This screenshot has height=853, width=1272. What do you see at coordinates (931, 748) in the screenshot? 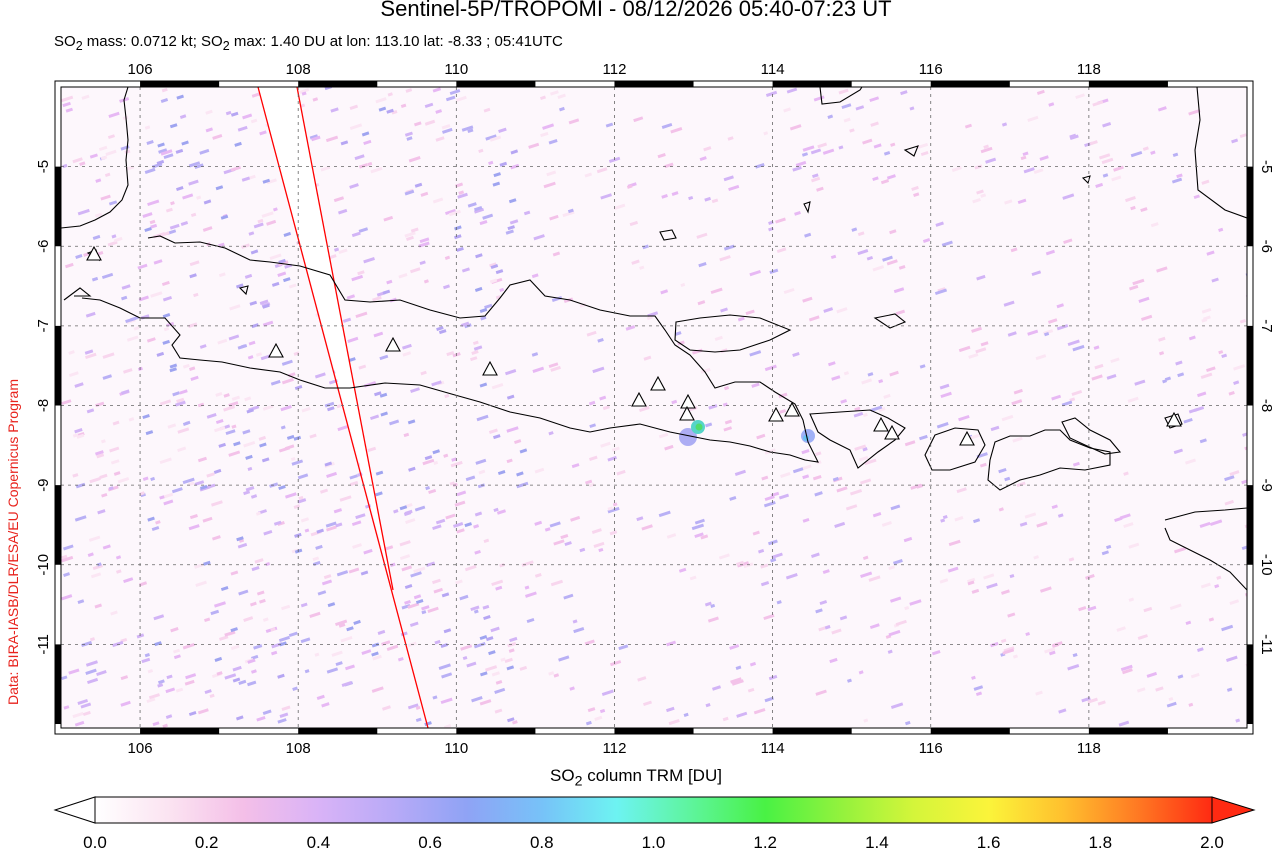
I see `lon-label-bottom: 116` at bounding box center [931, 748].